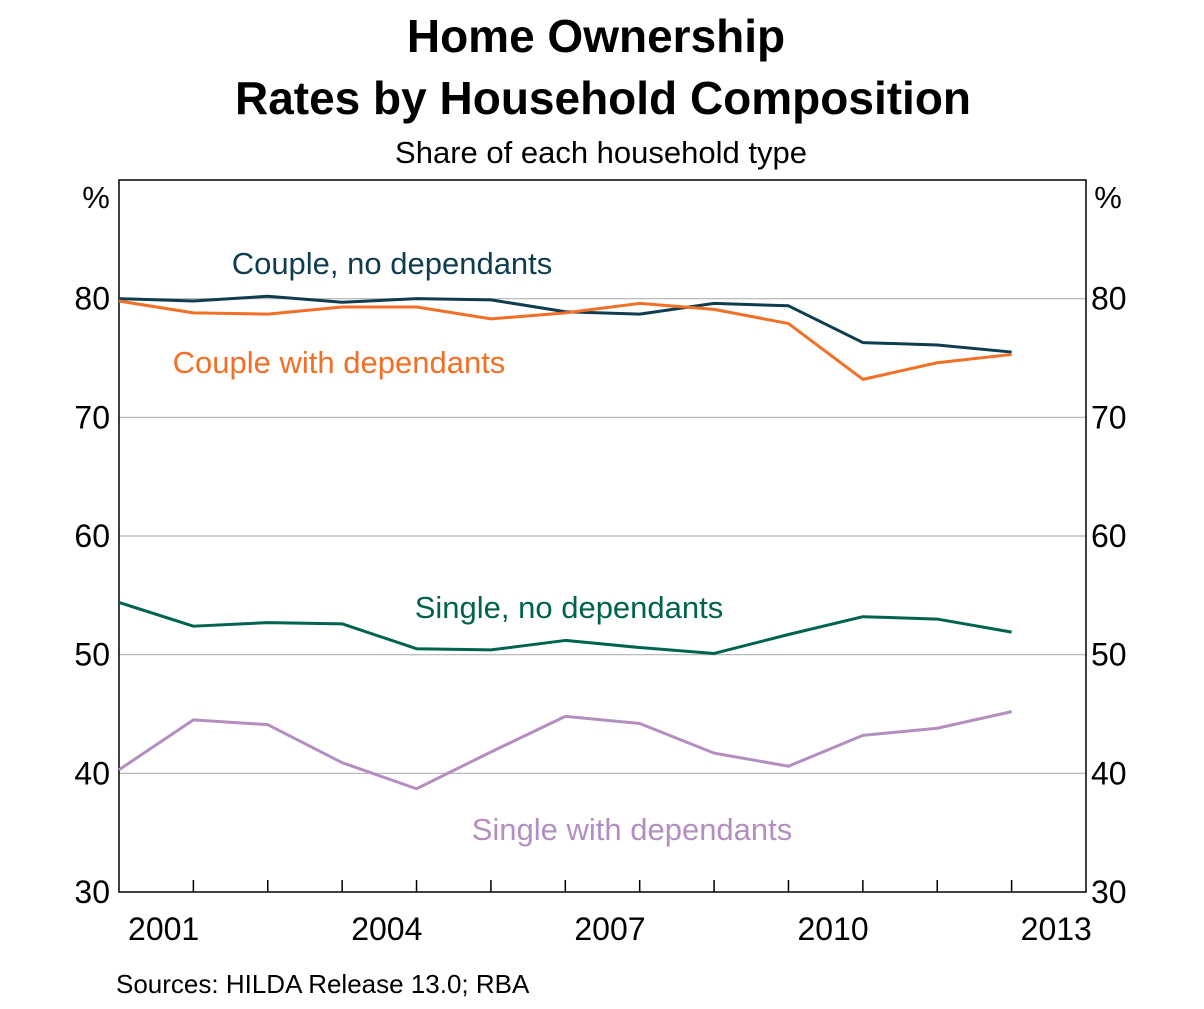 The width and height of the screenshot is (1204, 1009). Describe the element at coordinates (609, 929) in the screenshot. I see `x-tick-label: 2007` at that location.